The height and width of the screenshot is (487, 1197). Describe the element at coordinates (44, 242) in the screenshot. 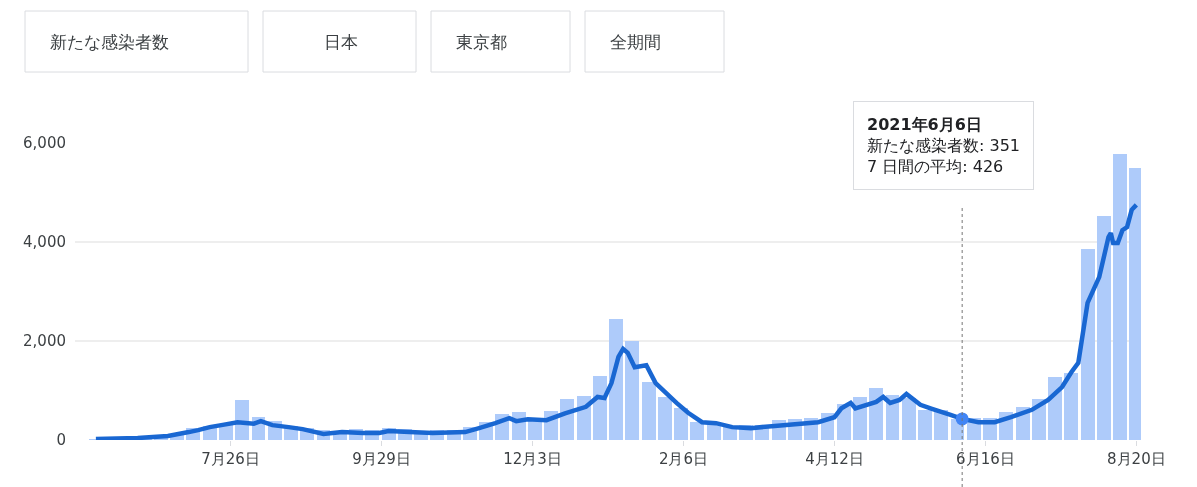

I see `y-tick-label: 4,000` at that location.